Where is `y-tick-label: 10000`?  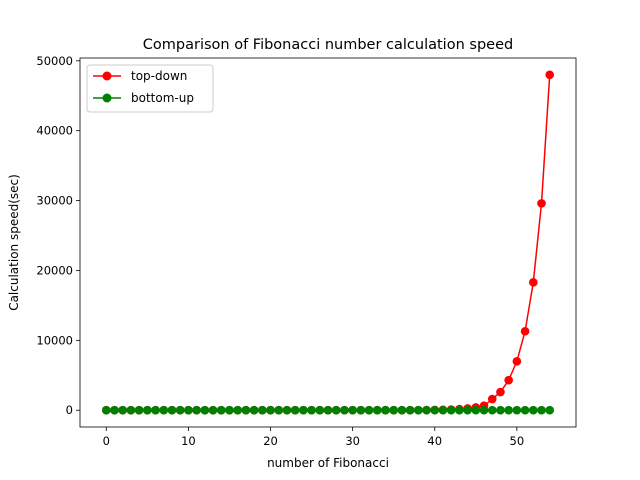
y-tick-label: 10000 is located at coordinates (54, 340).